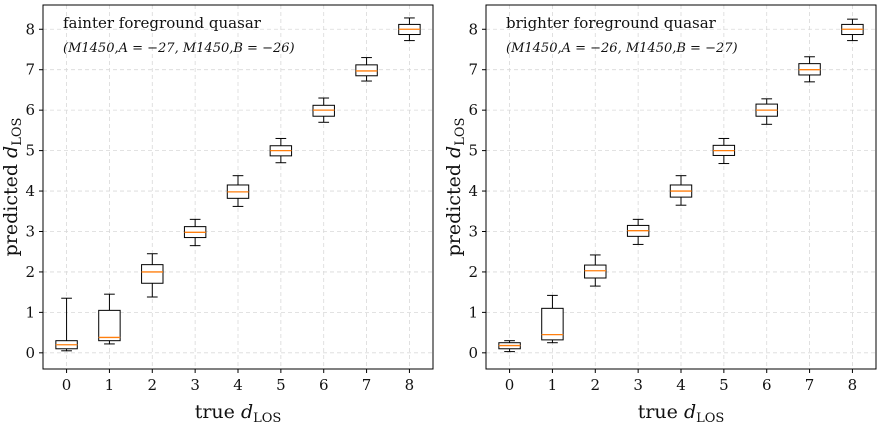  Describe the element at coordinates (611, 23) in the screenshot. I see `annotation-title: brighter foreground quasar` at that location.